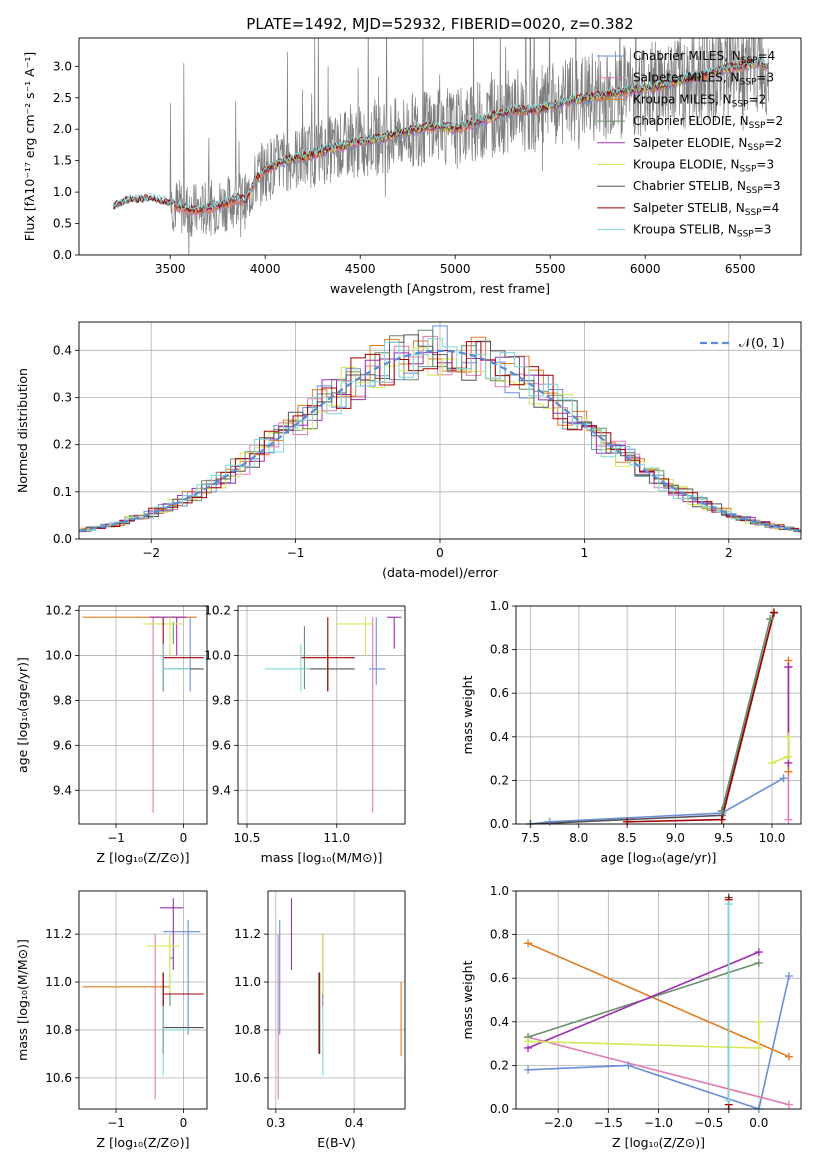  Describe the element at coordinates (455, 269) in the screenshot. I see `x-tick-label: 5000` at that location.